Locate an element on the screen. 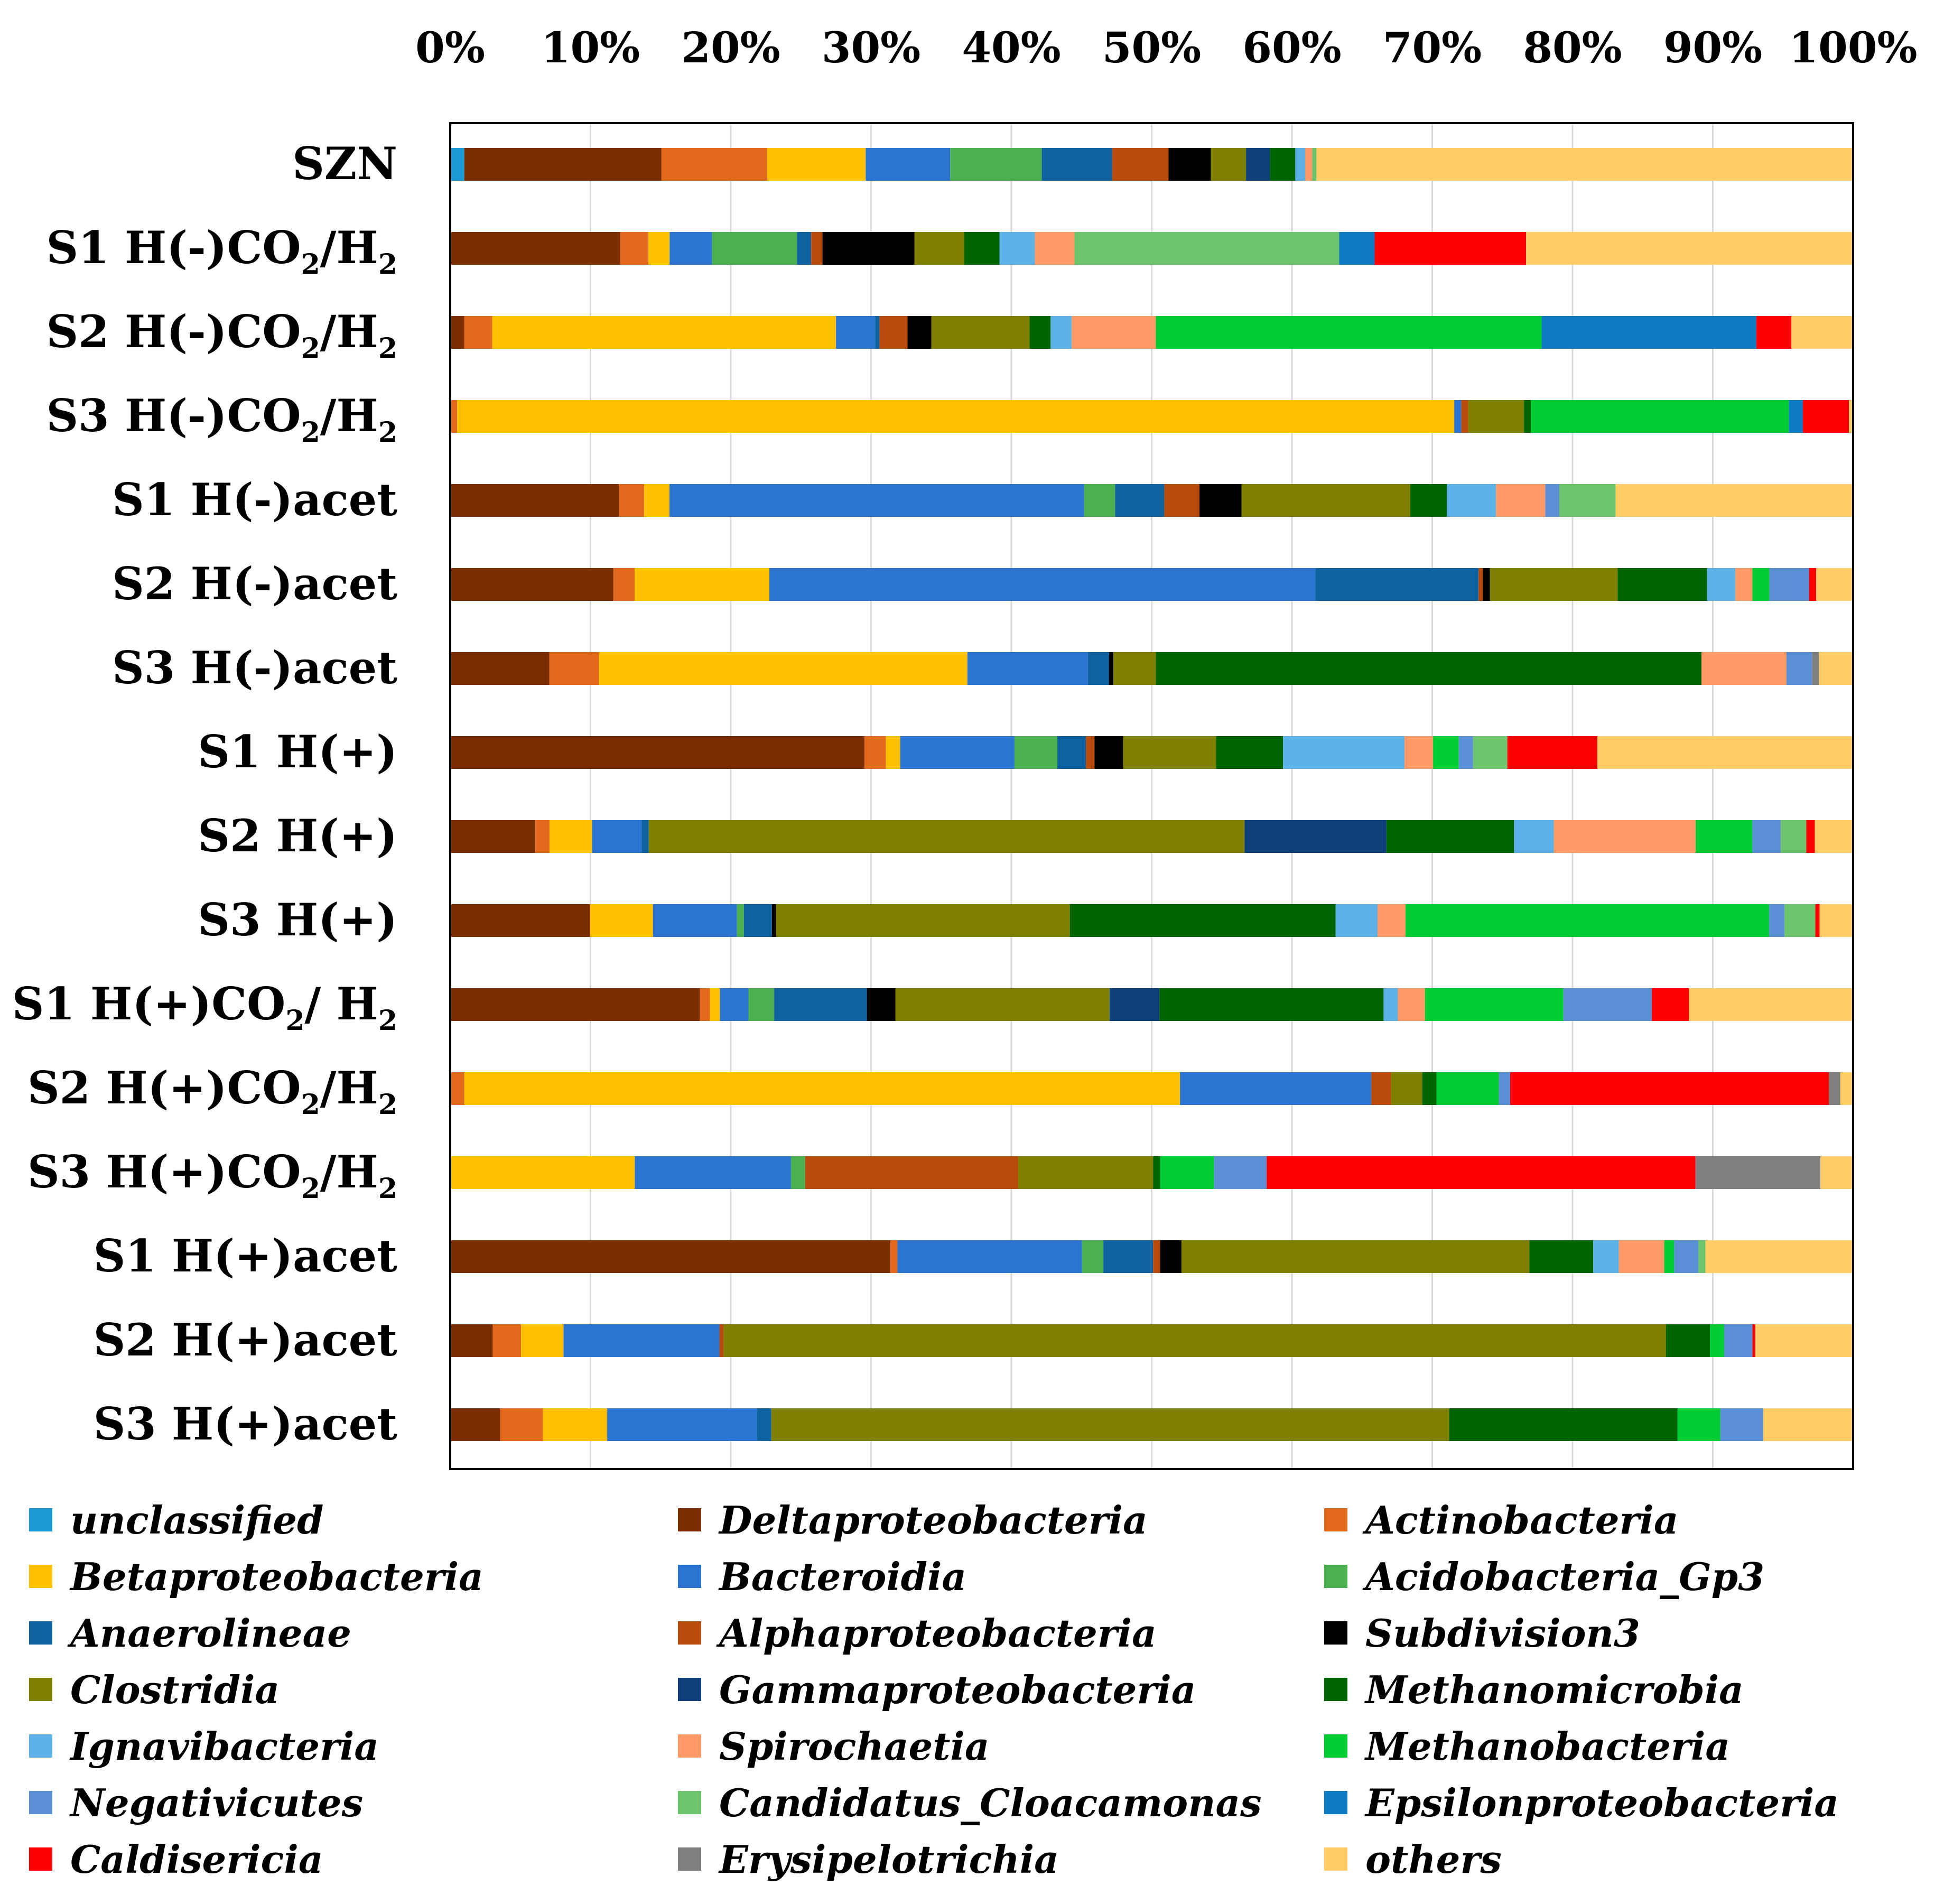 The height and width of the screenshot is (1904, 1935). legend-label: Anaerolineae is located at coordinates (209, 1633).